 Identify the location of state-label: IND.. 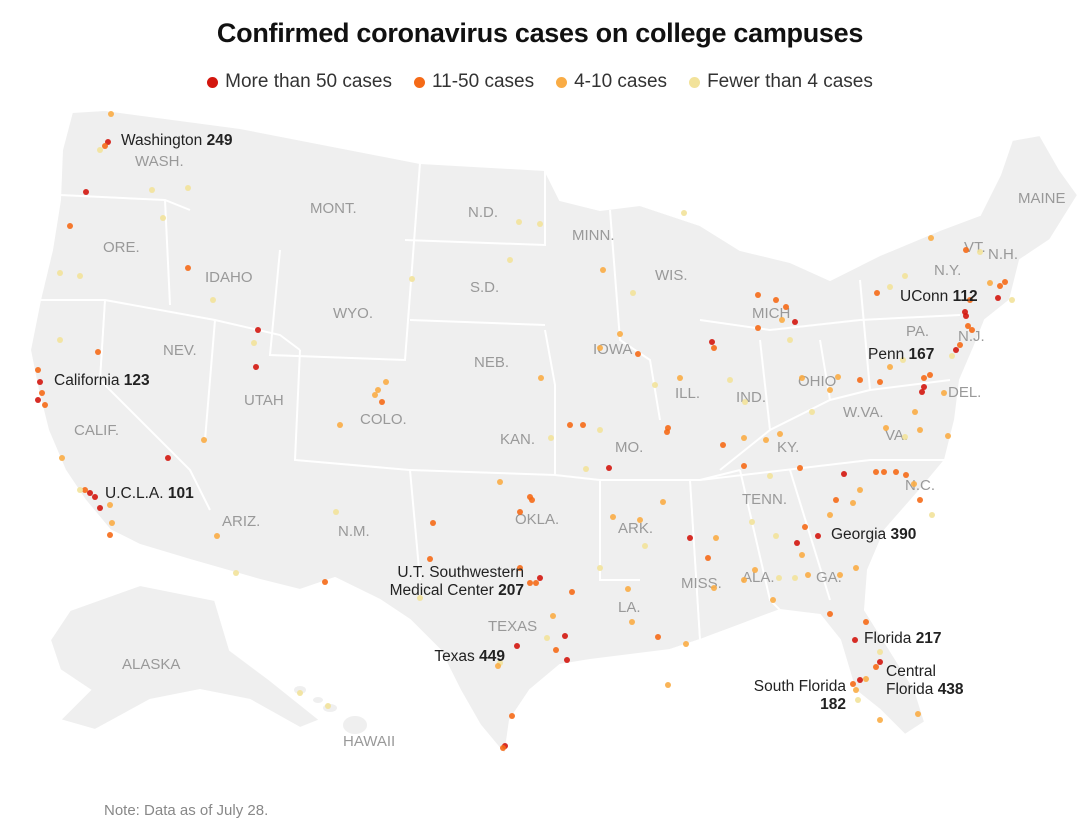
(751, 397).